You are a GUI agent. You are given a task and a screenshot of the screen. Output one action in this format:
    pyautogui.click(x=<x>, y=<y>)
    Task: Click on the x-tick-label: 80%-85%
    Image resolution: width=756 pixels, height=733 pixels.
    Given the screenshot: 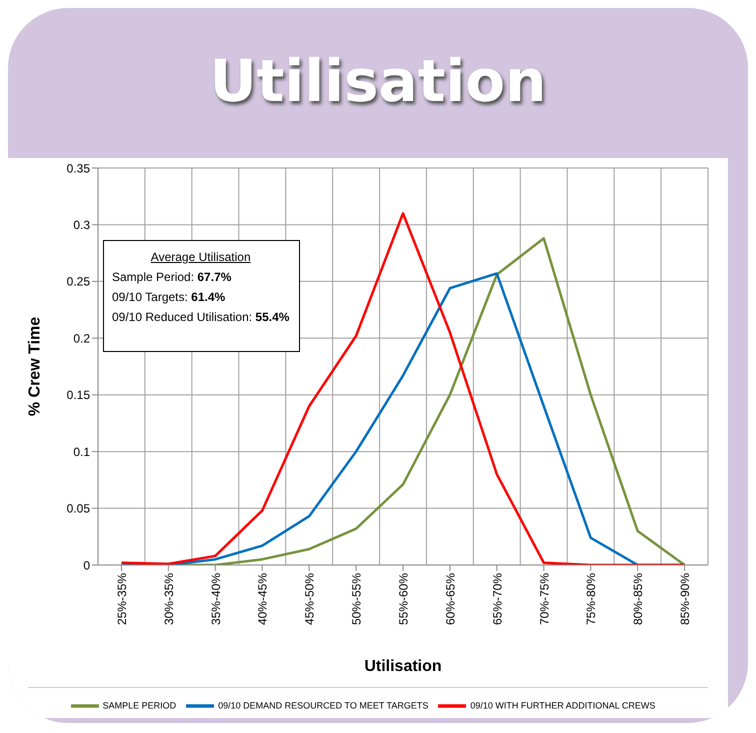 What is the action you would take?
    pyautogui.click(x=638, y=599)
    